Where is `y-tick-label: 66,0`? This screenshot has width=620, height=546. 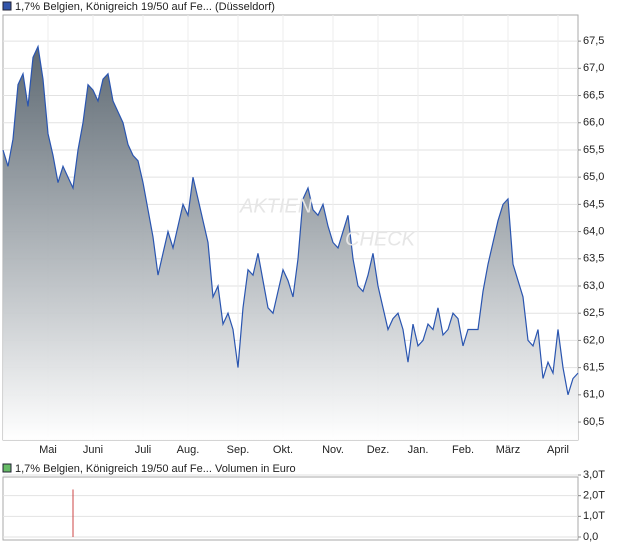
y-tick-label: 66,0 is located at coordinates (593, 123).